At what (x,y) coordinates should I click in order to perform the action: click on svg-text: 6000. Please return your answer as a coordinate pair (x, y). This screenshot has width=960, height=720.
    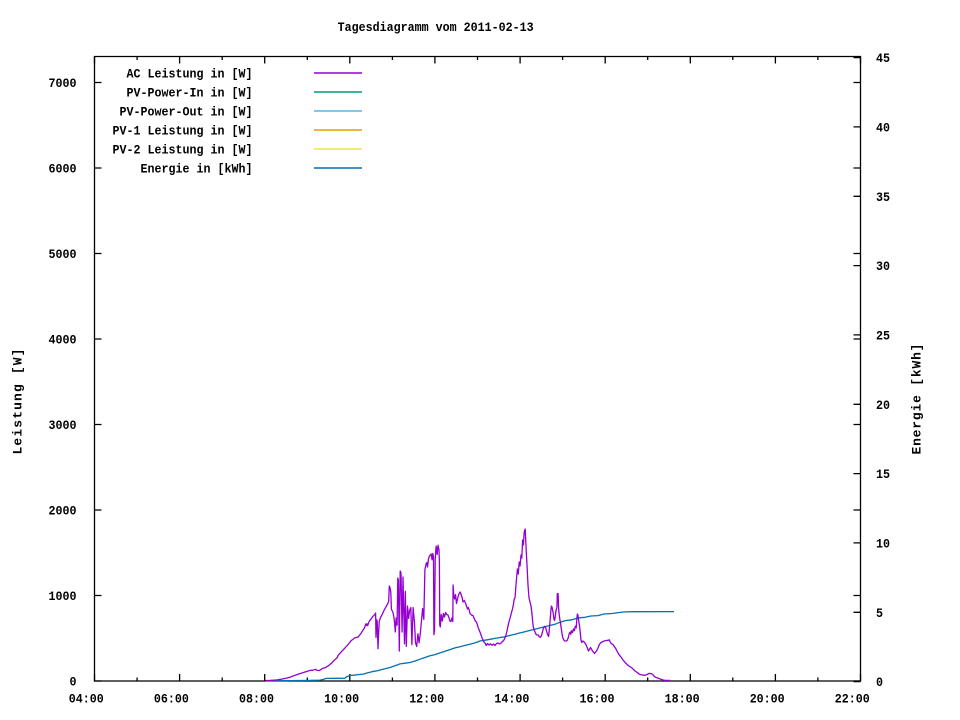
    Looking at the image, I should click on (63, 169).